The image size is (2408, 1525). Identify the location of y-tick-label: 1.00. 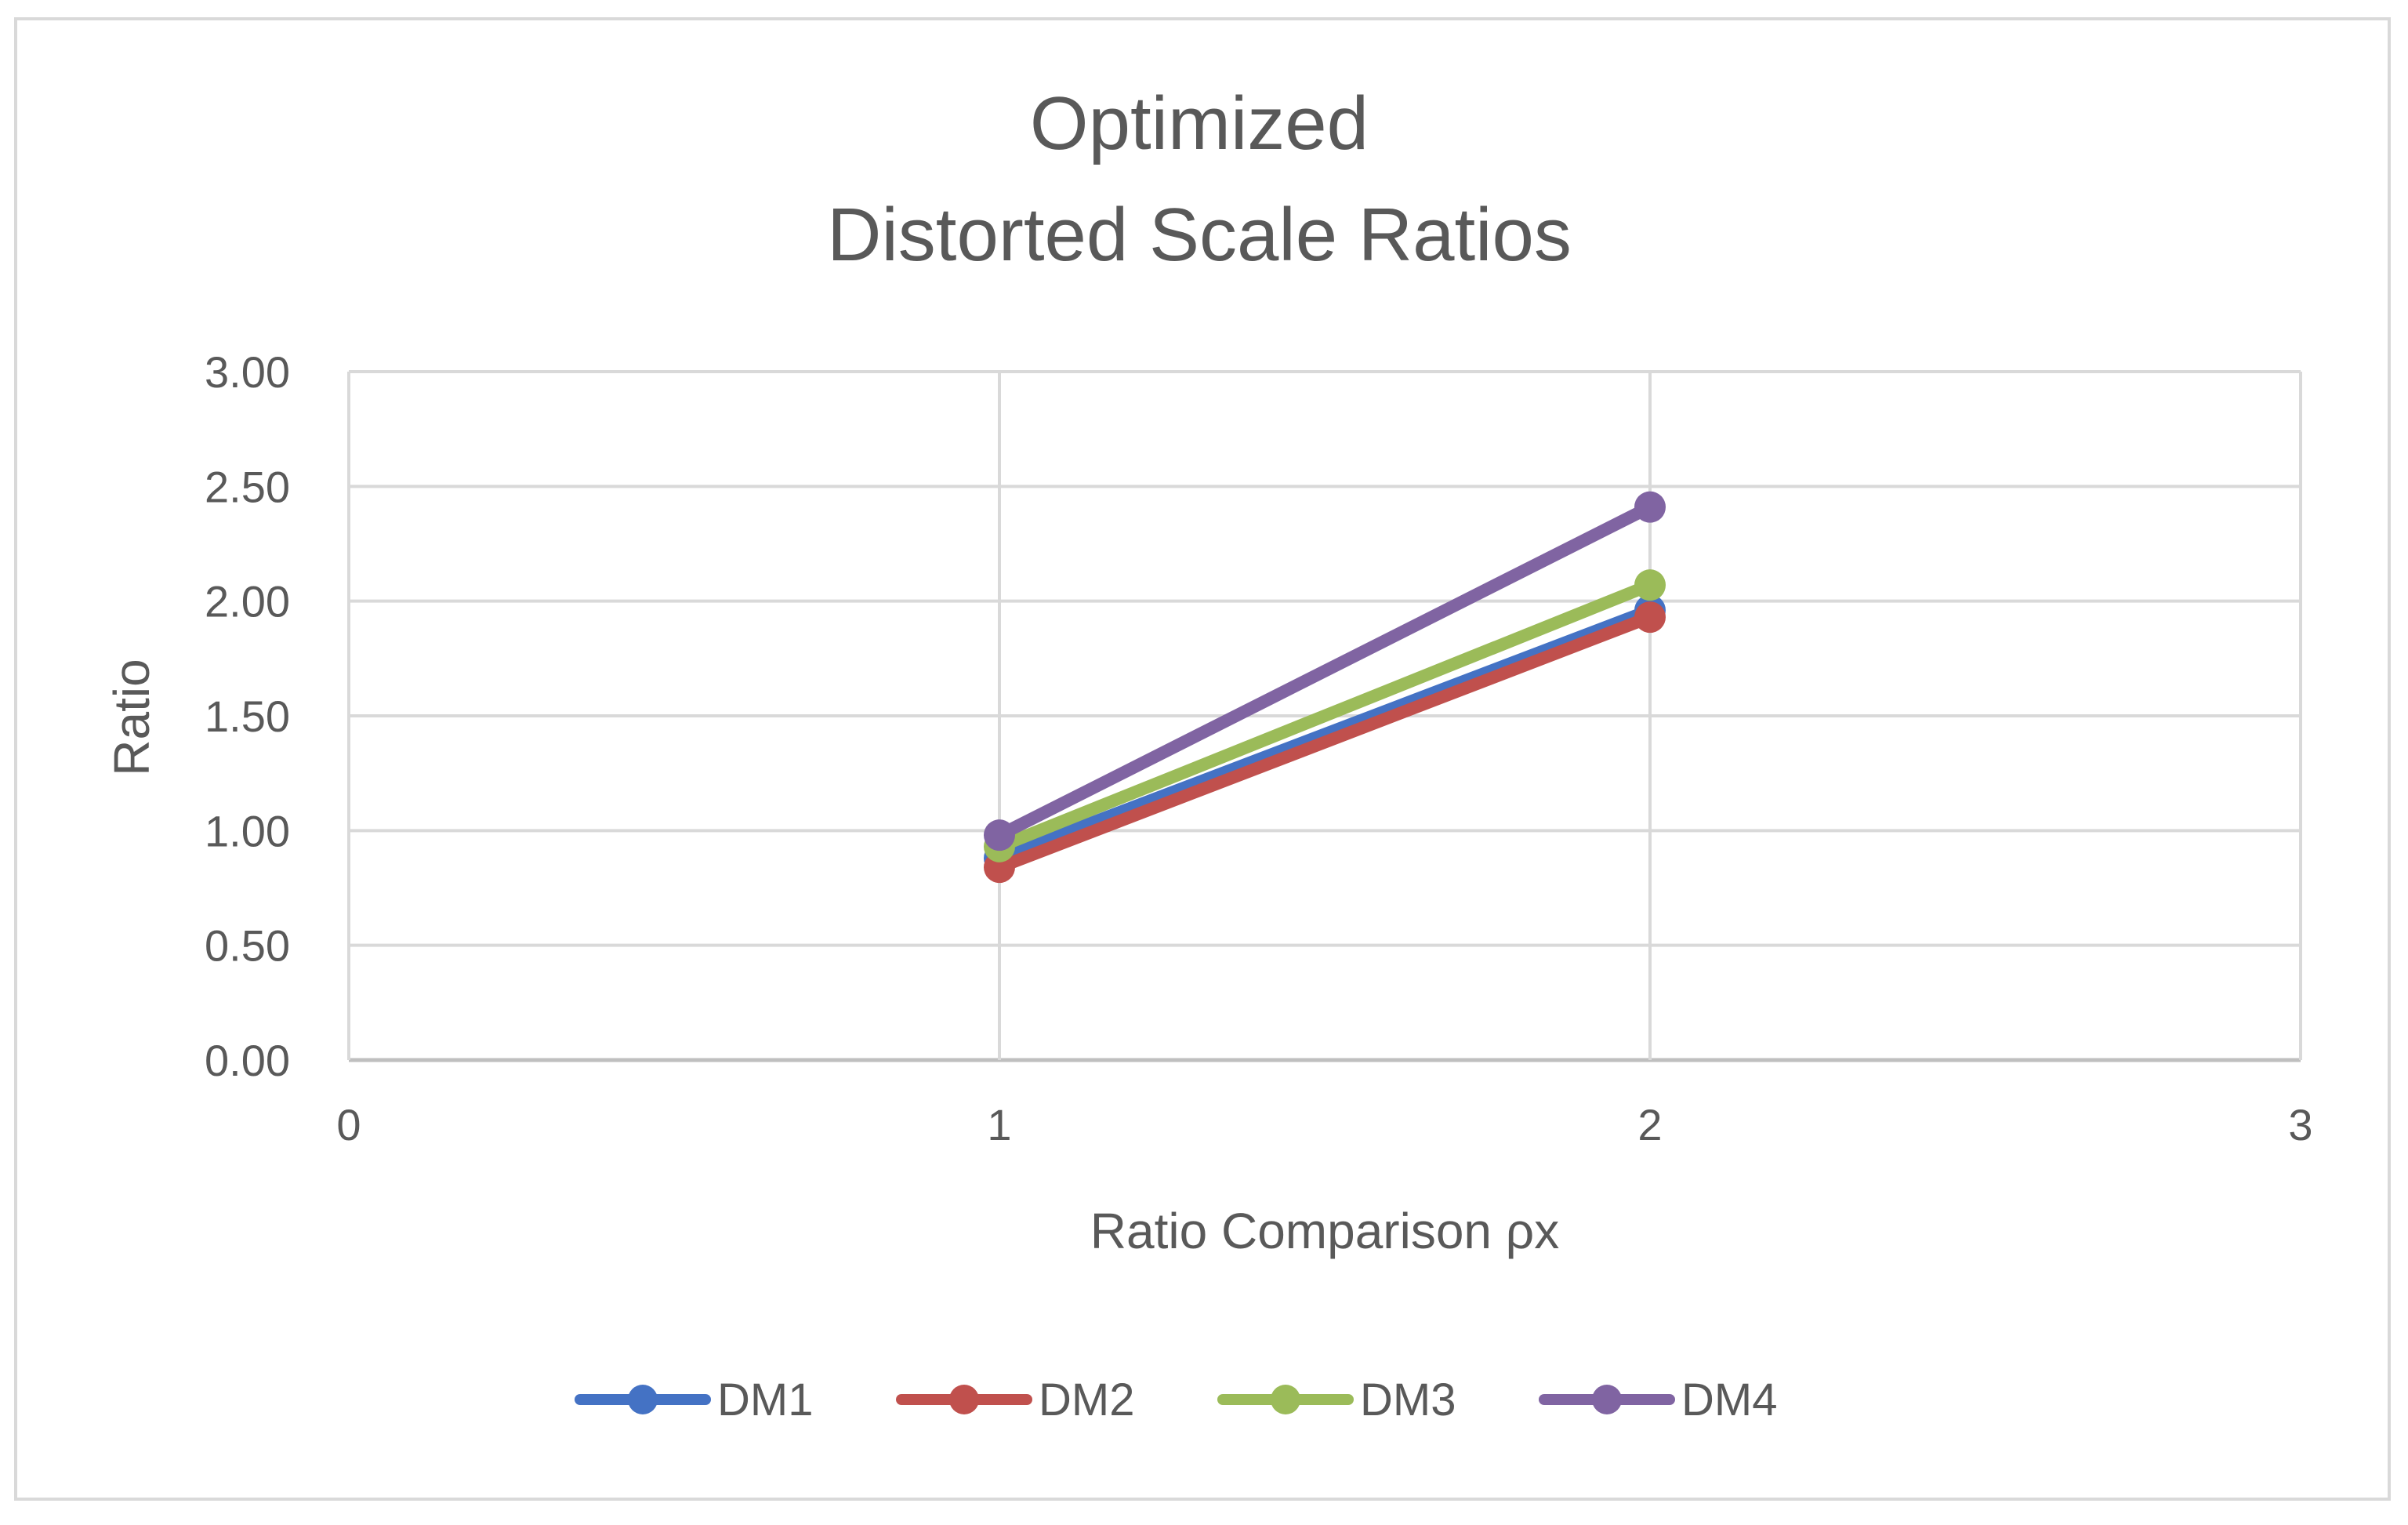
(247, 830).